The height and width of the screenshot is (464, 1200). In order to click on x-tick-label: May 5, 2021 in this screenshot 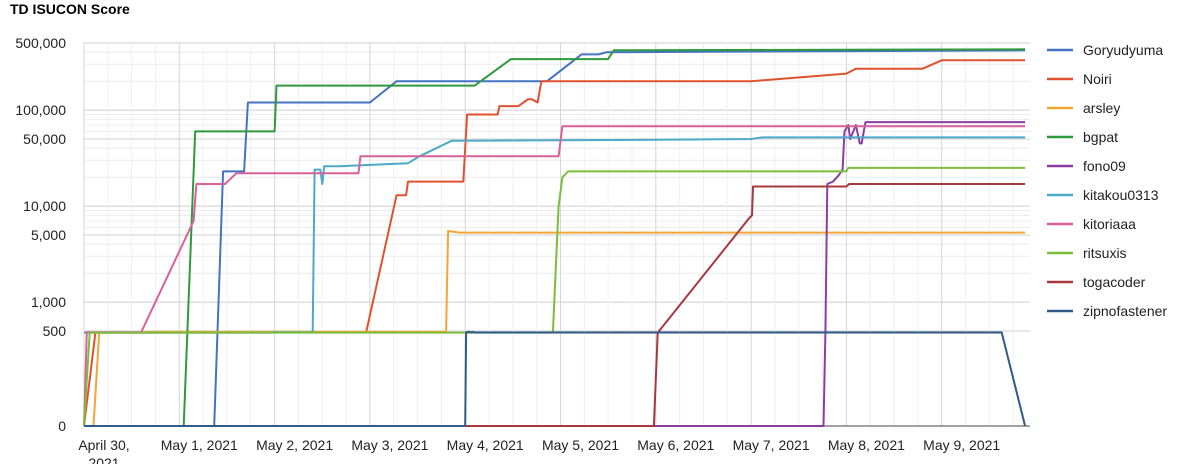, I will do `click(580, 445)`.